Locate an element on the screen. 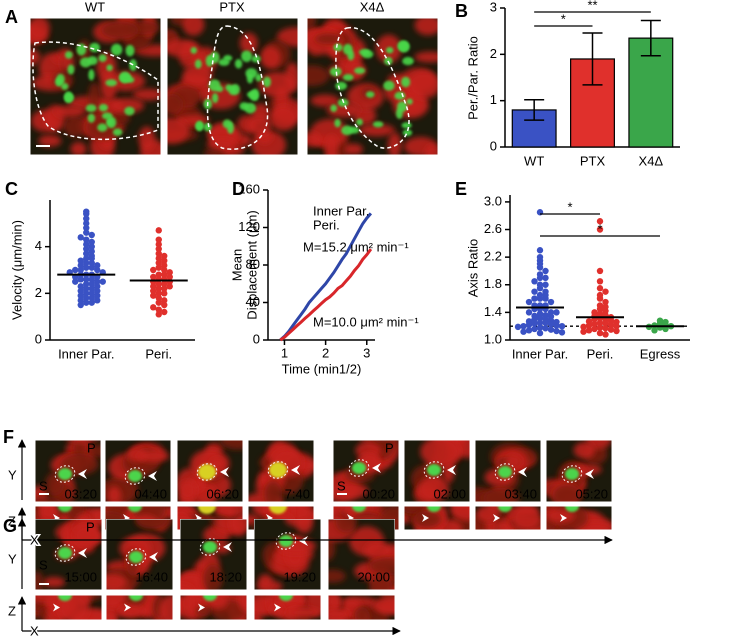  timestamp: 18:20 is located at coordinates (225, 576).